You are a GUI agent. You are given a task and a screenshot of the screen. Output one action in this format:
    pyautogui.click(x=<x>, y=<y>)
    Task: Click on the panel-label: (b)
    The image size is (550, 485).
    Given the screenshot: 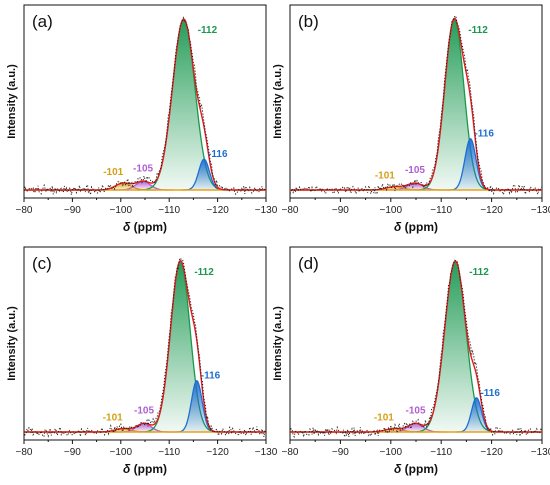 What is the action you would take?
    pyautogui.click(x=308, y=21)
    